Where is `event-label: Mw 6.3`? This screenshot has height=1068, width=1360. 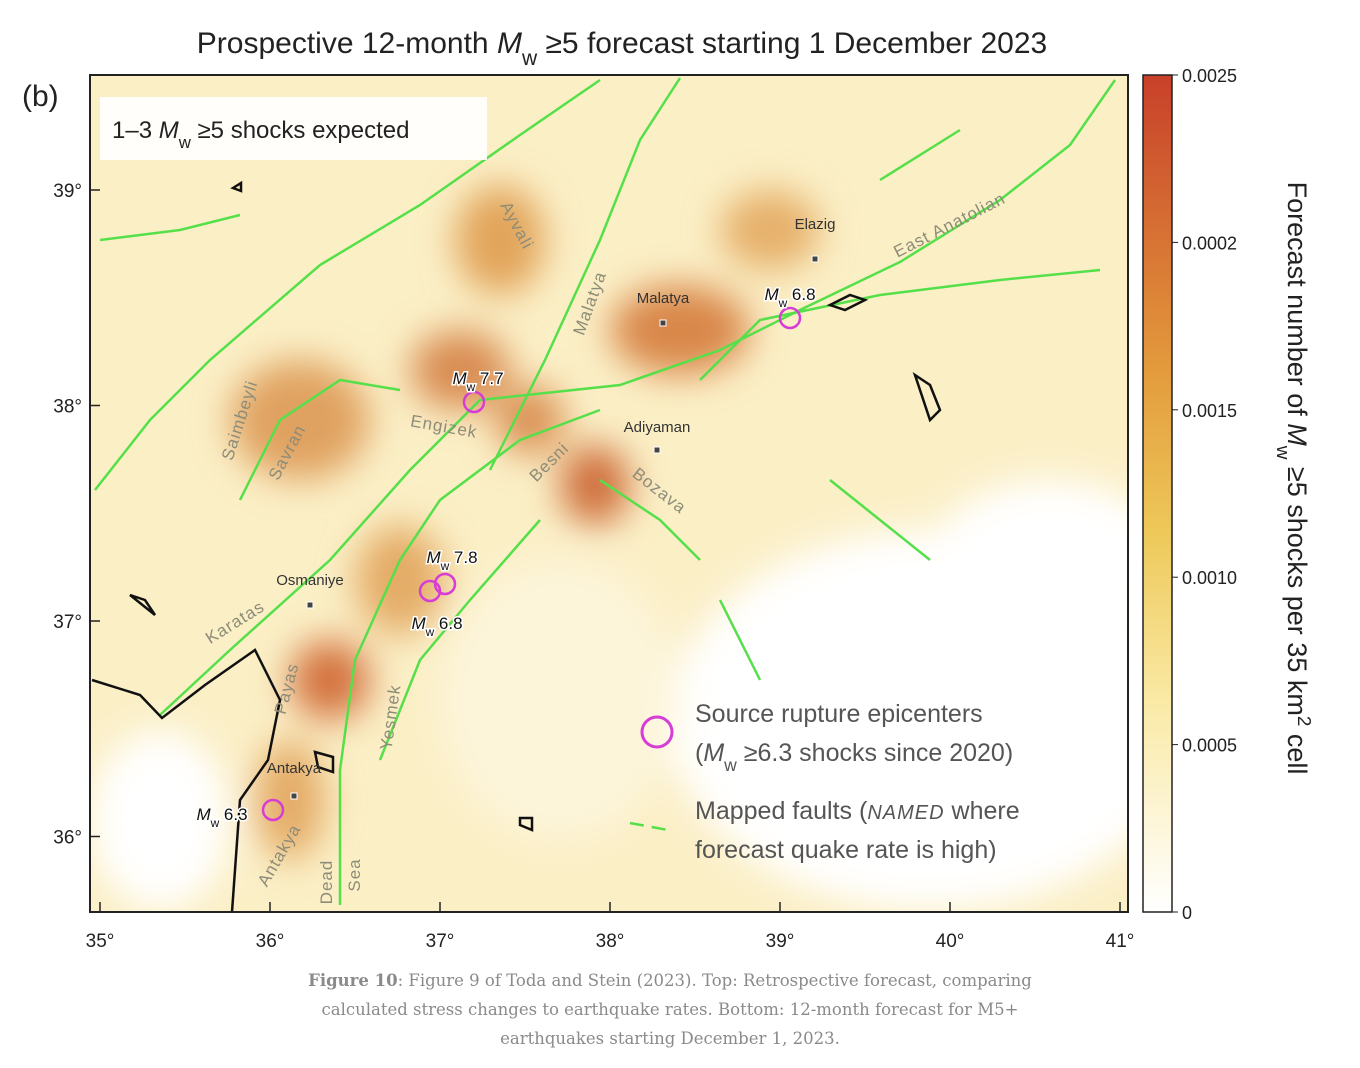
event-label: Mw 6.3 is located at coordinates (221, 817).